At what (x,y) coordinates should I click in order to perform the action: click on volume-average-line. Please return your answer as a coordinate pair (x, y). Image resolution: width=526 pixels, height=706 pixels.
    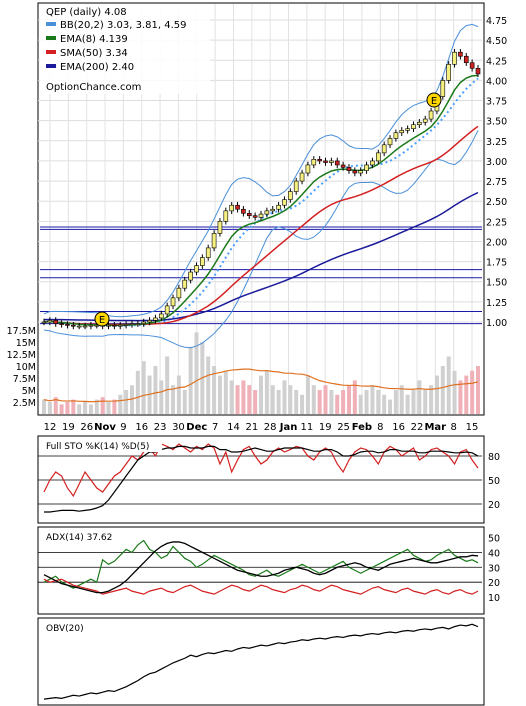
    Looking at the image, I should click on (261, 385).